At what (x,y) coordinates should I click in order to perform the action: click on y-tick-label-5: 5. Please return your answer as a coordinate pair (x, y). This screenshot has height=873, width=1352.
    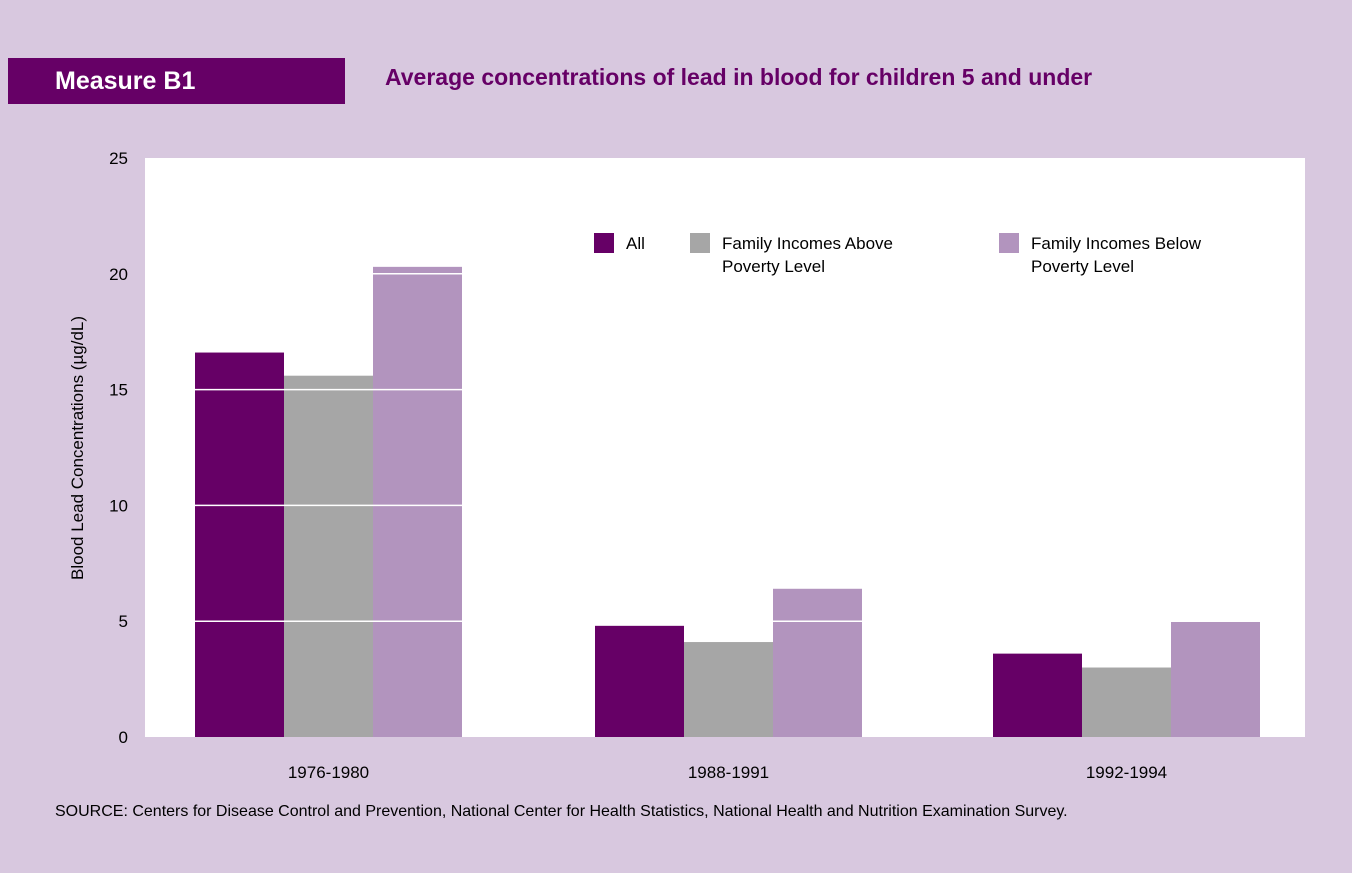
    Looking at the image, I should click on (123, 621).